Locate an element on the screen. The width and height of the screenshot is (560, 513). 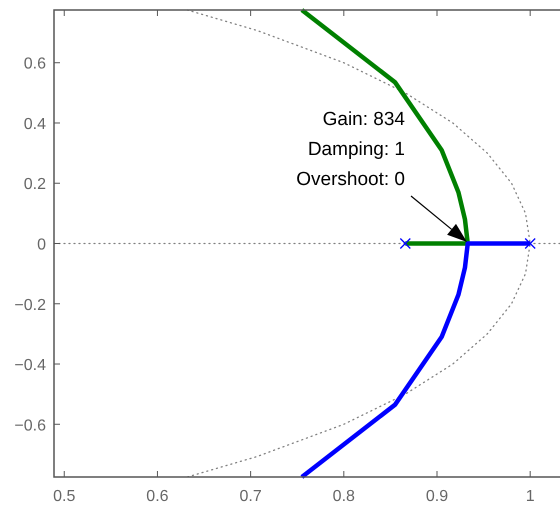
x-tick-label: 0.9 is located at coordinates (437, 496).